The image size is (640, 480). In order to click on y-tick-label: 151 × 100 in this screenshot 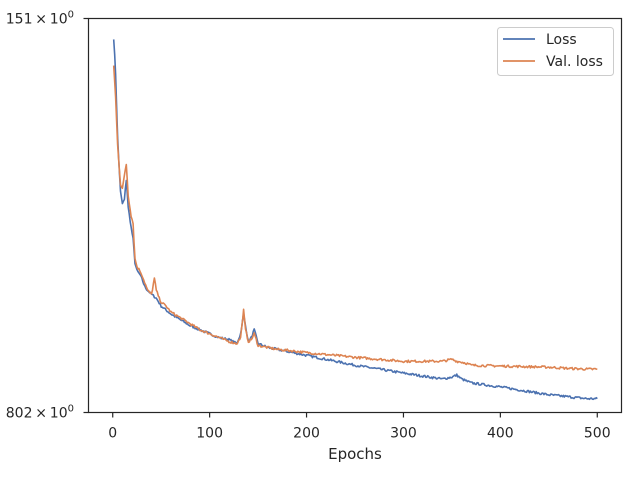, I will do `click(40, 19)`.